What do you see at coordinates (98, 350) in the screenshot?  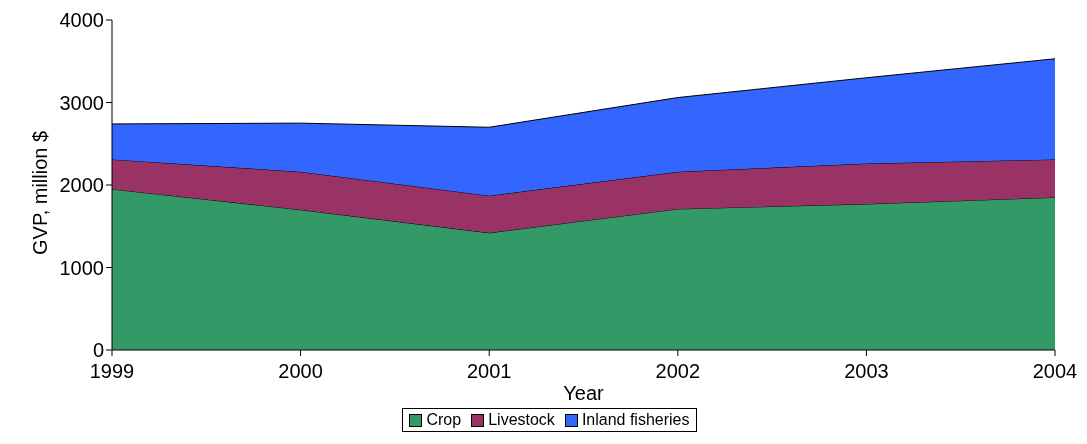 I see `y-tick-label: 0` at bounding box center [98, 350].